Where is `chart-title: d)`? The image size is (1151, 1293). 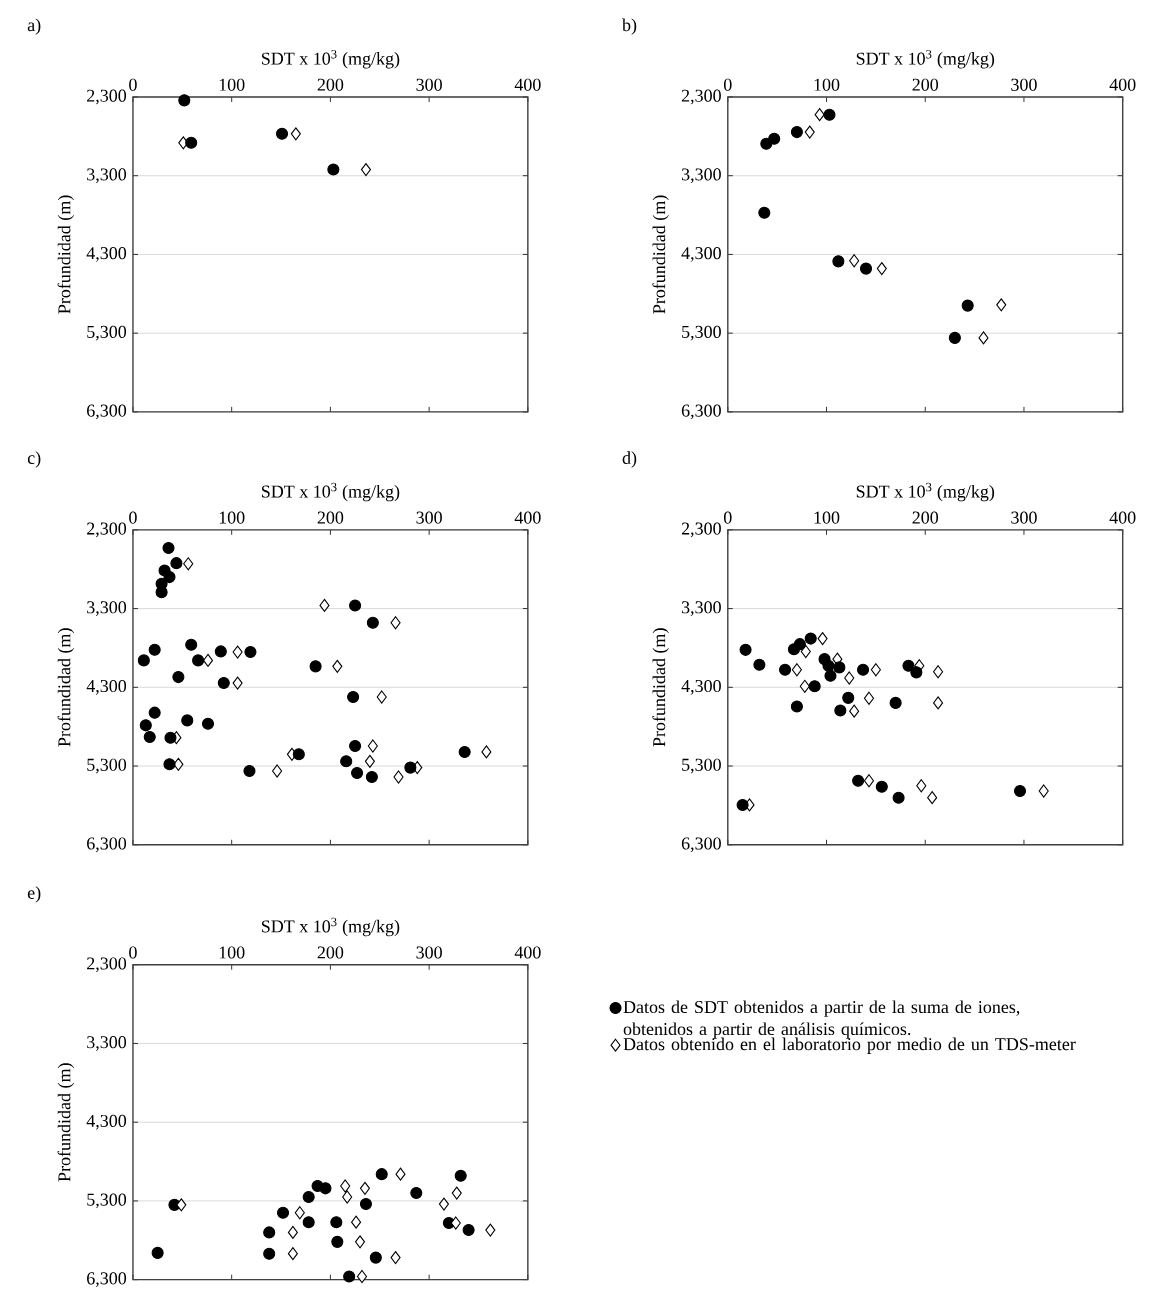 chart-title: d) is located at coordinates (629, 459).